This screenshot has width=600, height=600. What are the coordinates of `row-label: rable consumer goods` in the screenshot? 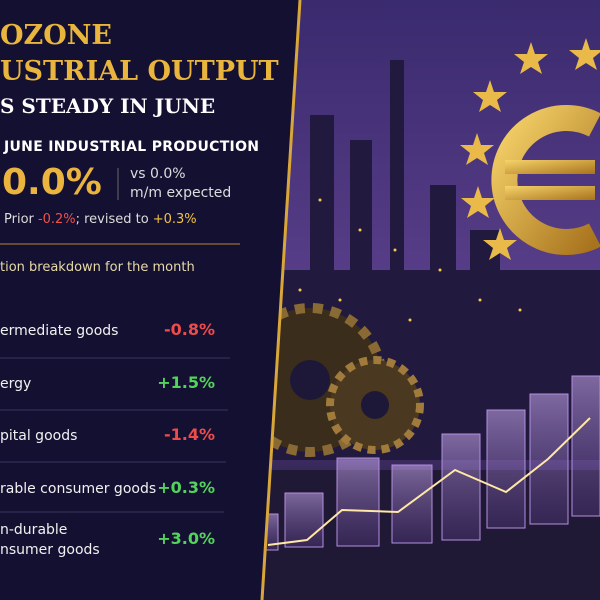 It's located at (78, 489).